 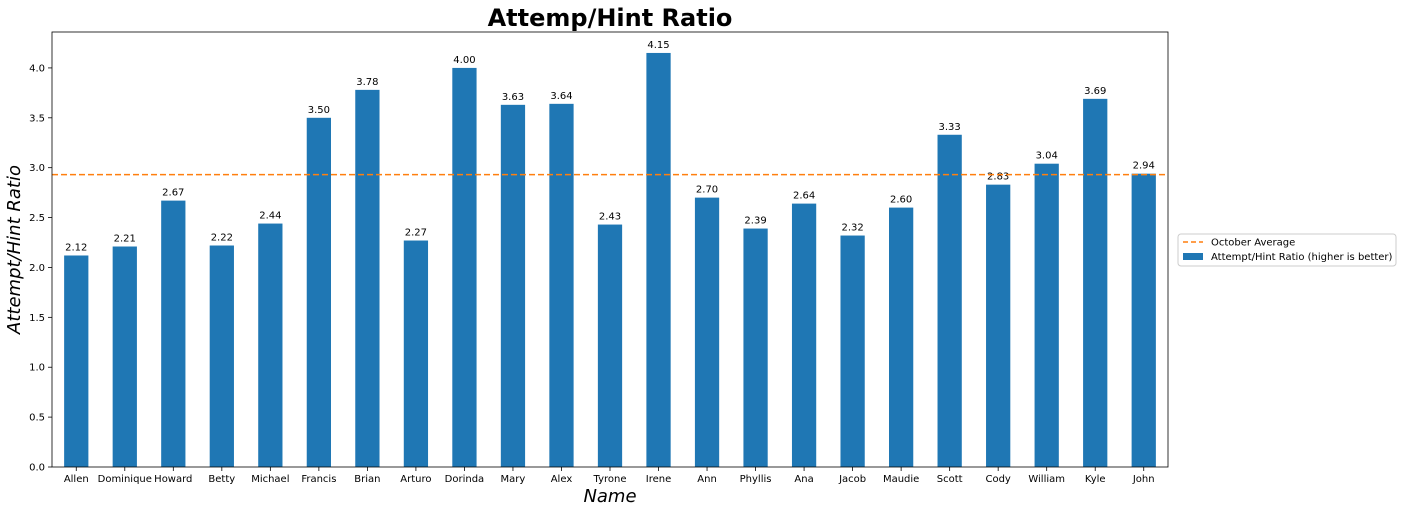 What do you see at coordinates (803, 479) in the screenshot?
I see `x-tick-label: Ana` at bounding box center [803, 479].